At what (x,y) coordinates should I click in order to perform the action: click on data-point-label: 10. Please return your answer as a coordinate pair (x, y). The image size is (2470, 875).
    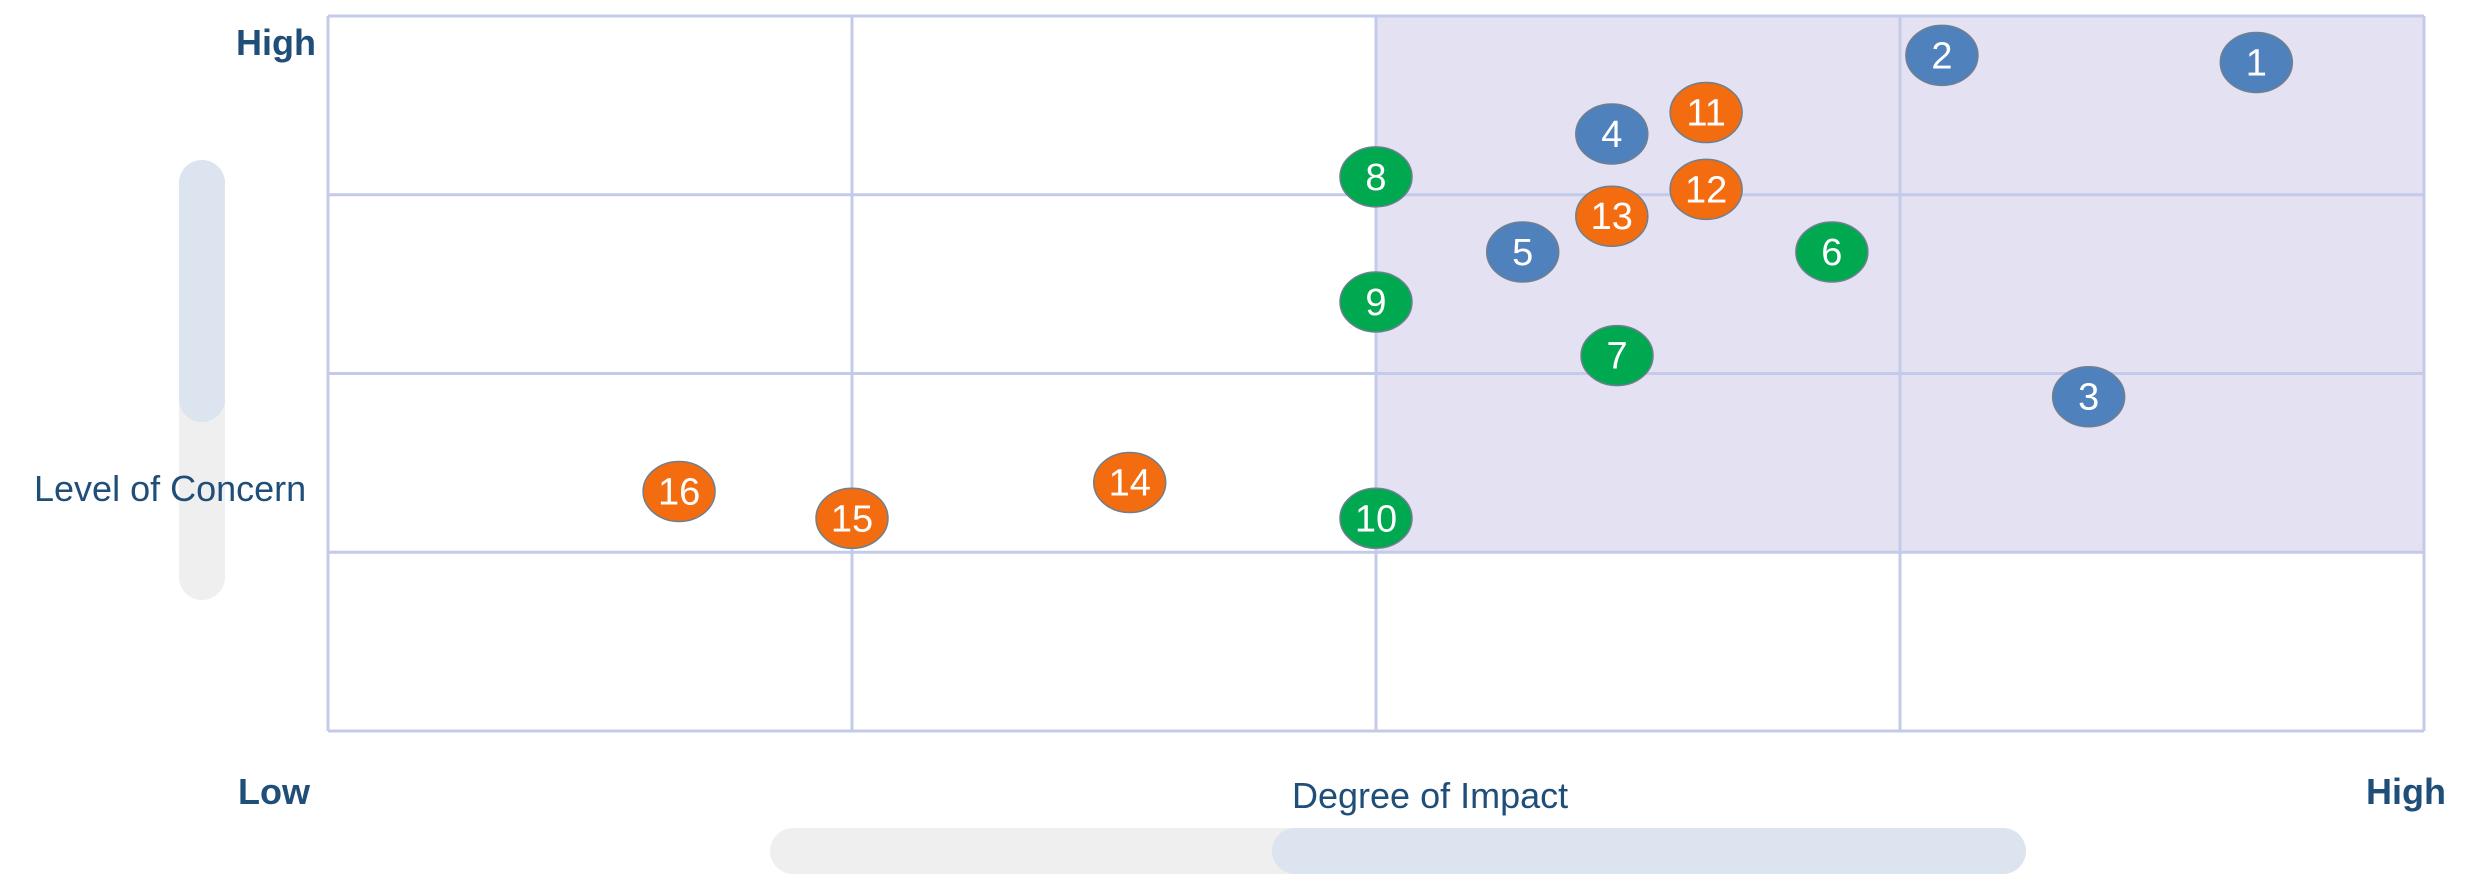
    Looking at the image, I should click on (1376, 519).